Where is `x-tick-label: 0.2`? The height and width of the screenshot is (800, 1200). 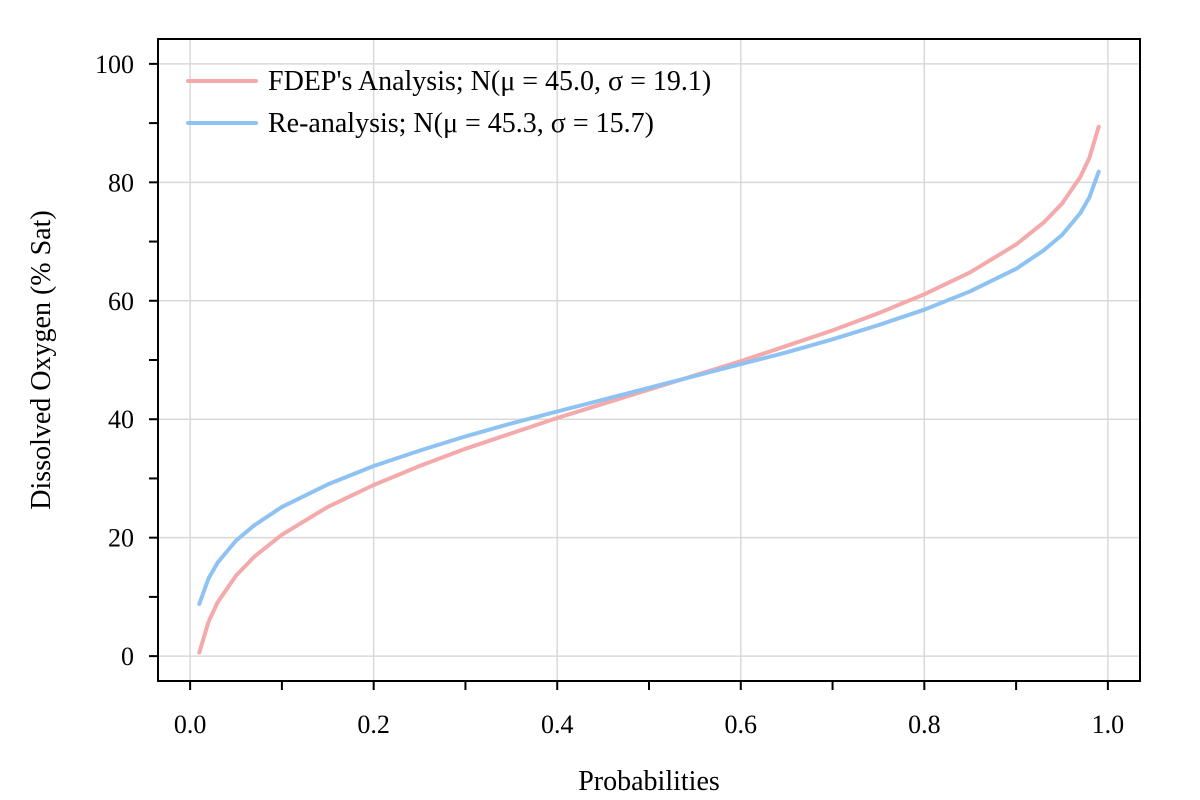 x-tick-label: 0.2 is located at coordinates (373, 724).